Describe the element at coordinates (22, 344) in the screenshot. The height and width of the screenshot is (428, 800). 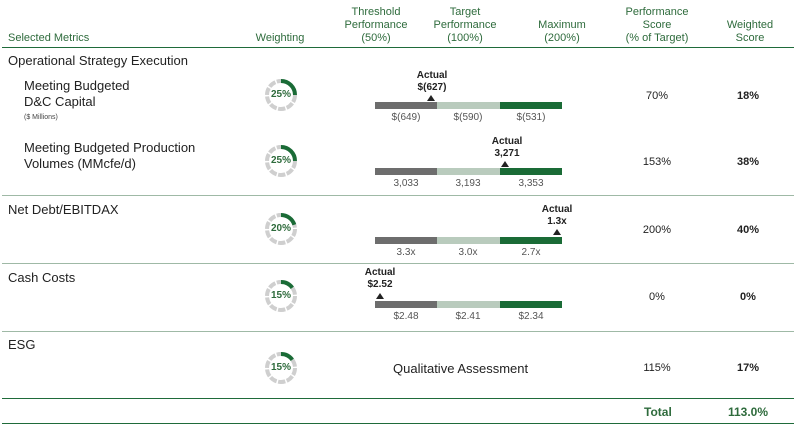
I see `metric-esg: ESG` at that location.